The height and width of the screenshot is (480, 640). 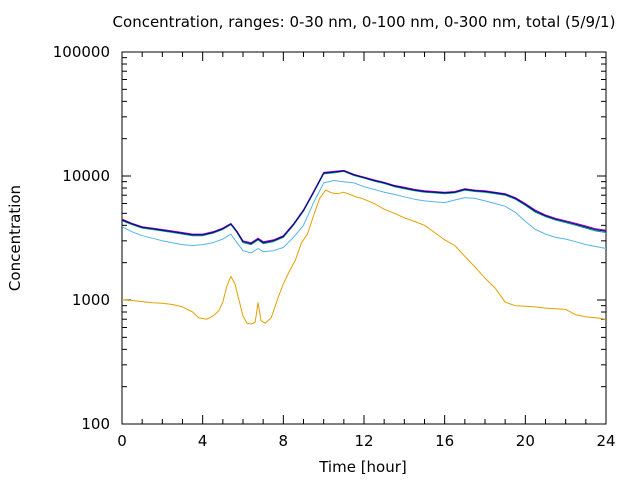 I want to click on x-tick-label: 12, so click(x=363, y=441).